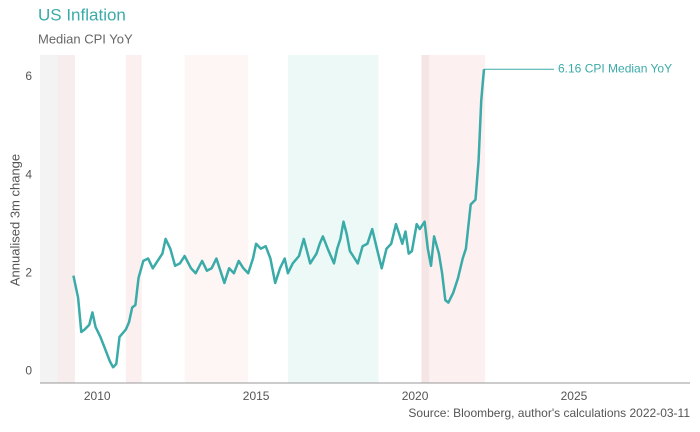  Describe the element at coordinates (28, 174) in the screenshot. I see `y-tick-label: 4` at that location.